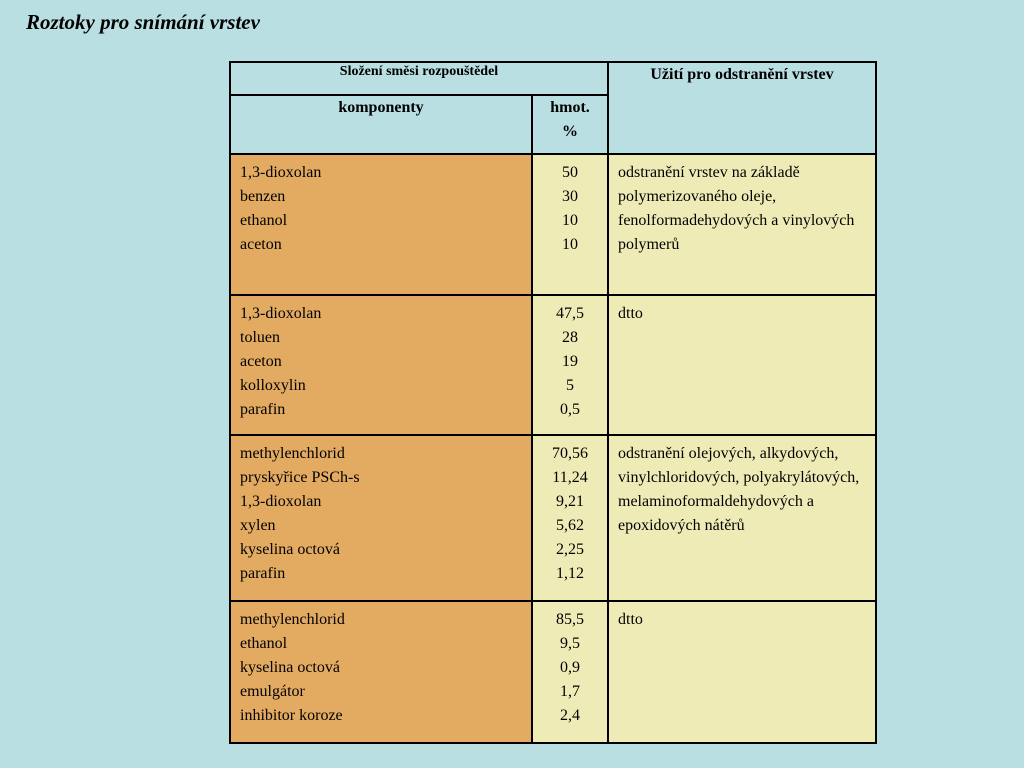  What do you see at coordinates (570, 453) in the screenshot?
I see `mass-value: 70,56` at bounding box center [570, 453].